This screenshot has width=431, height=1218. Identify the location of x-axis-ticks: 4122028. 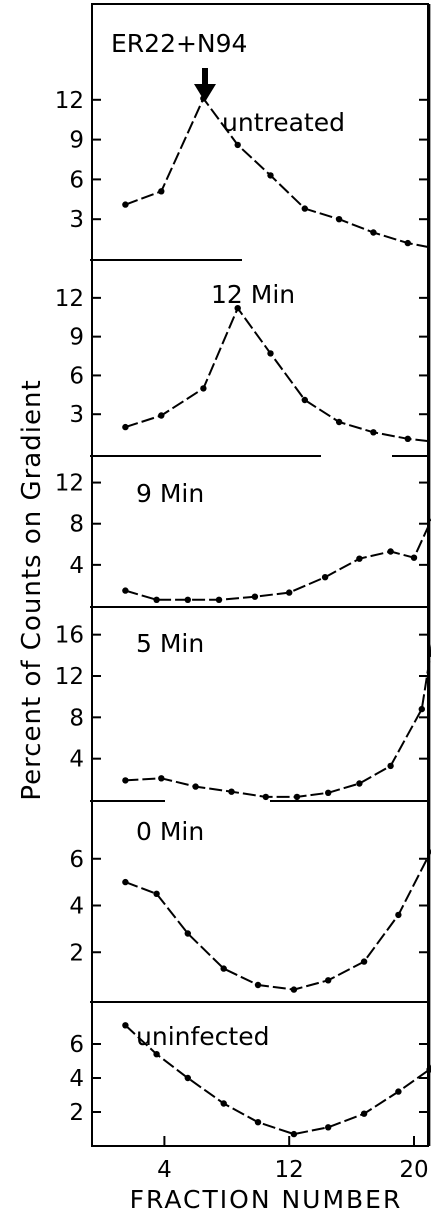
(293, 1159).